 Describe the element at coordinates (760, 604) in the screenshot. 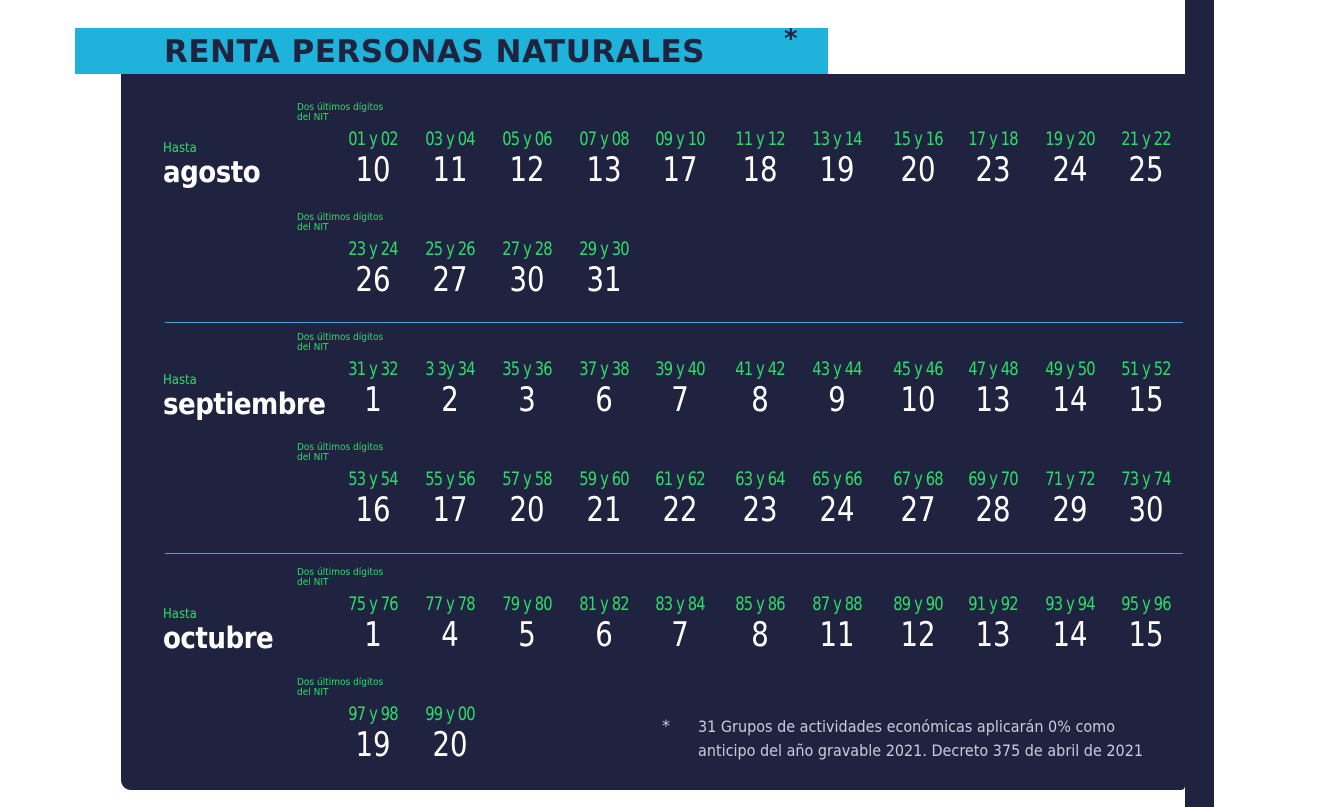

I see `nit-digit-pair: 85 y 86` at that location.